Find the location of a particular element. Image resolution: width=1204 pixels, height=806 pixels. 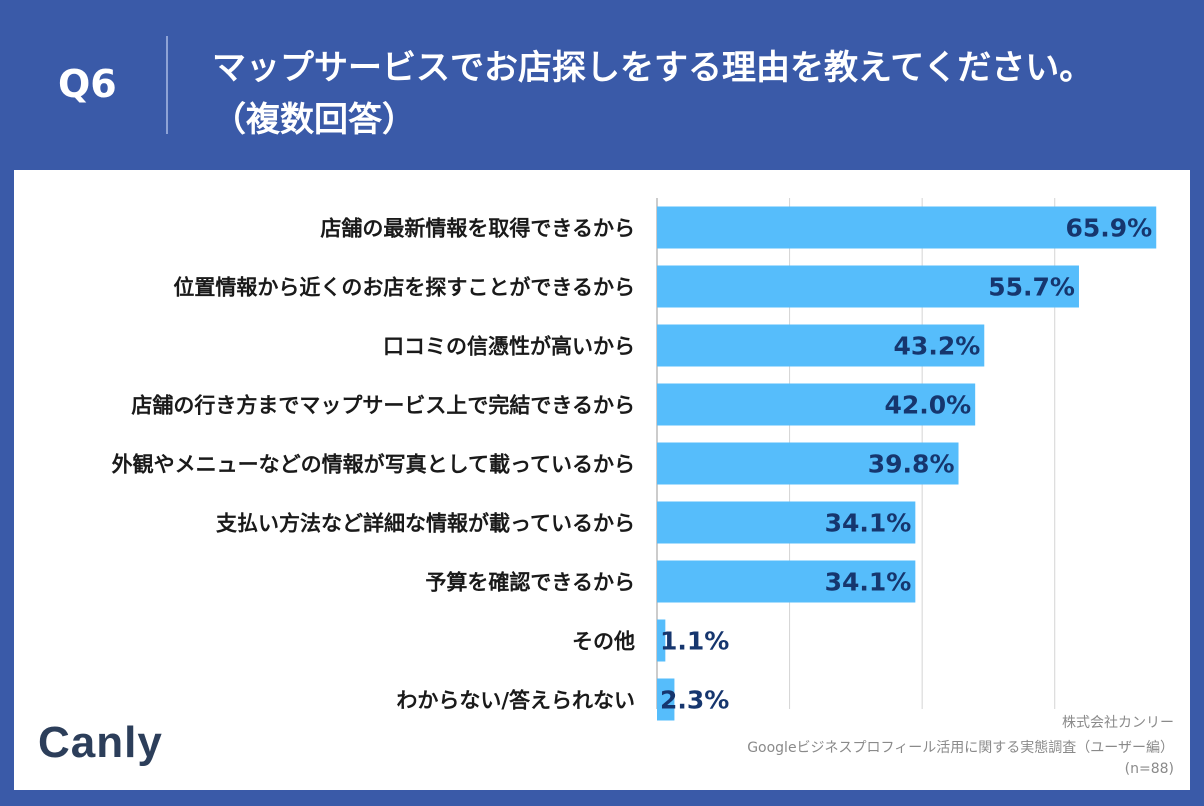

value-label: 39.8% is located at coordinates (911, 464).